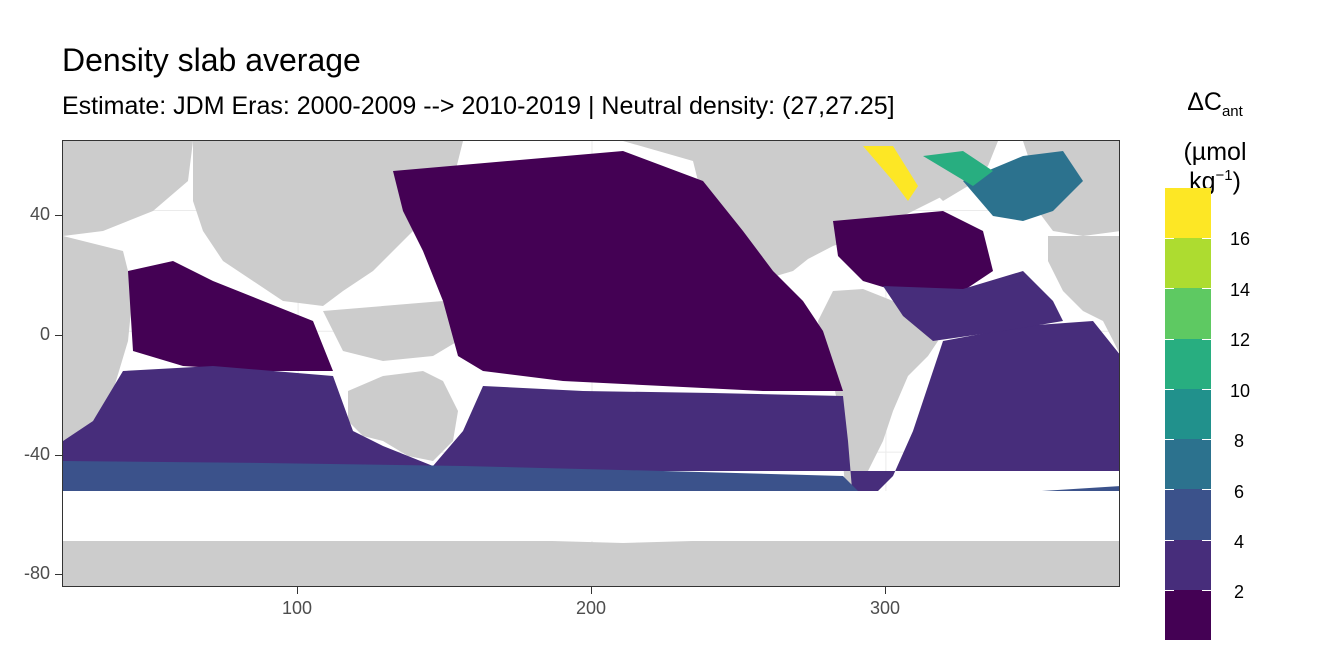  I want to click on y-tick-label-minus80: -80, so click(36, 573).